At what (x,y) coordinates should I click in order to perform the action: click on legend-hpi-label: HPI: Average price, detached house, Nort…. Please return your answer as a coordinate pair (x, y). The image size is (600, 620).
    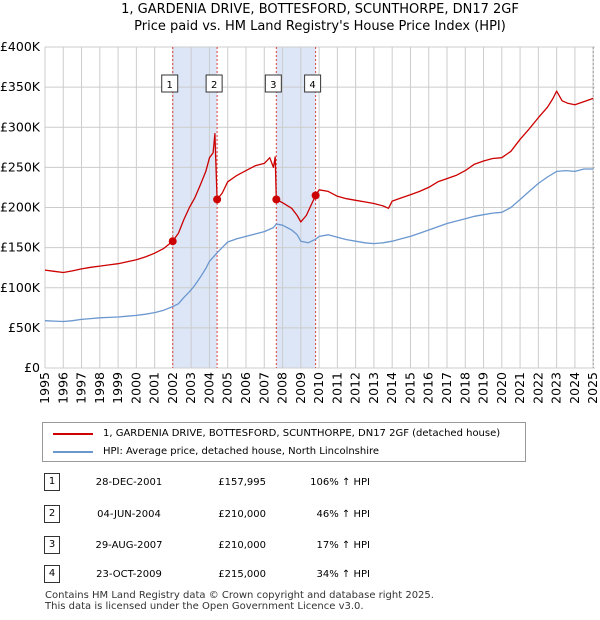
    Looking at the image, I should click on (241, 451).